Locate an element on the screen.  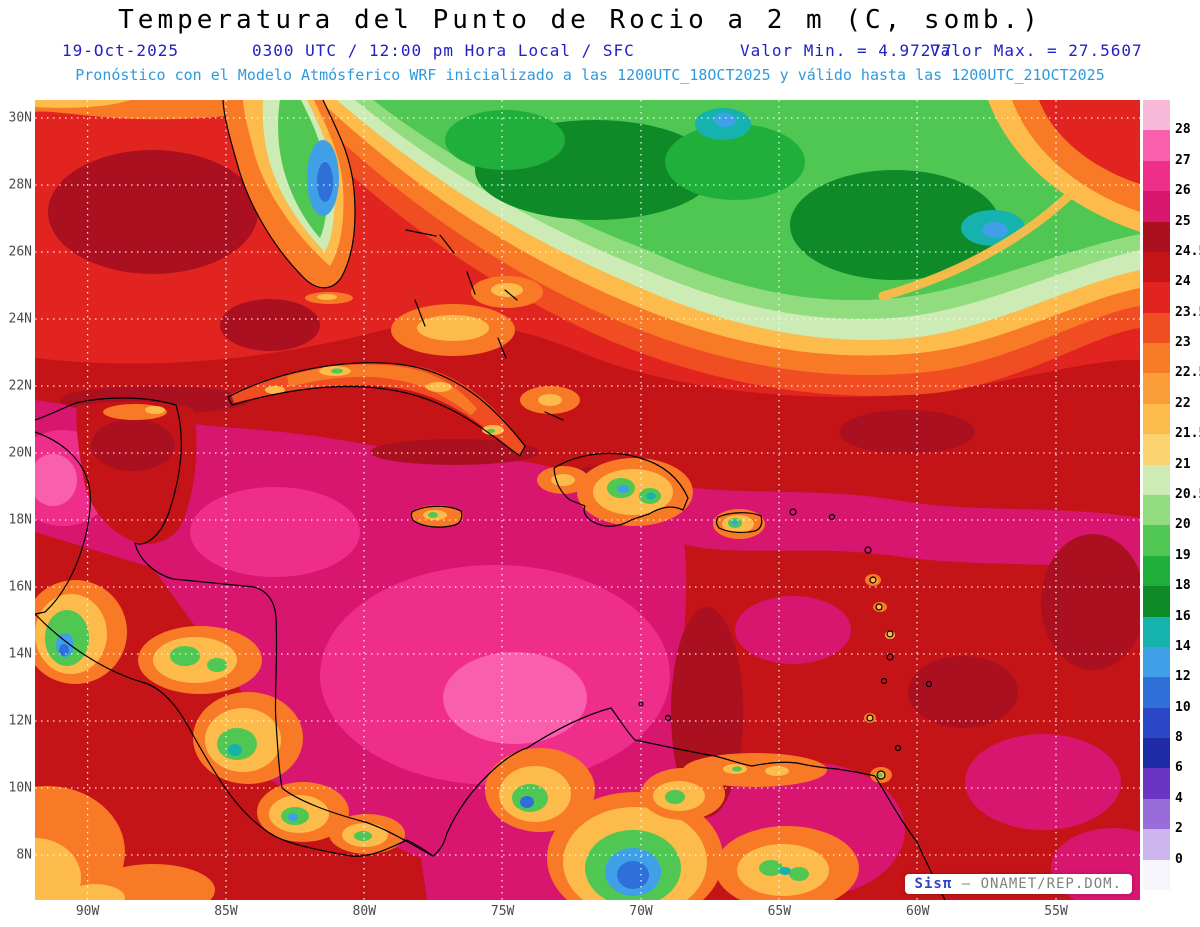
y-tick-label: 30N is located at coordinates (20, 118).